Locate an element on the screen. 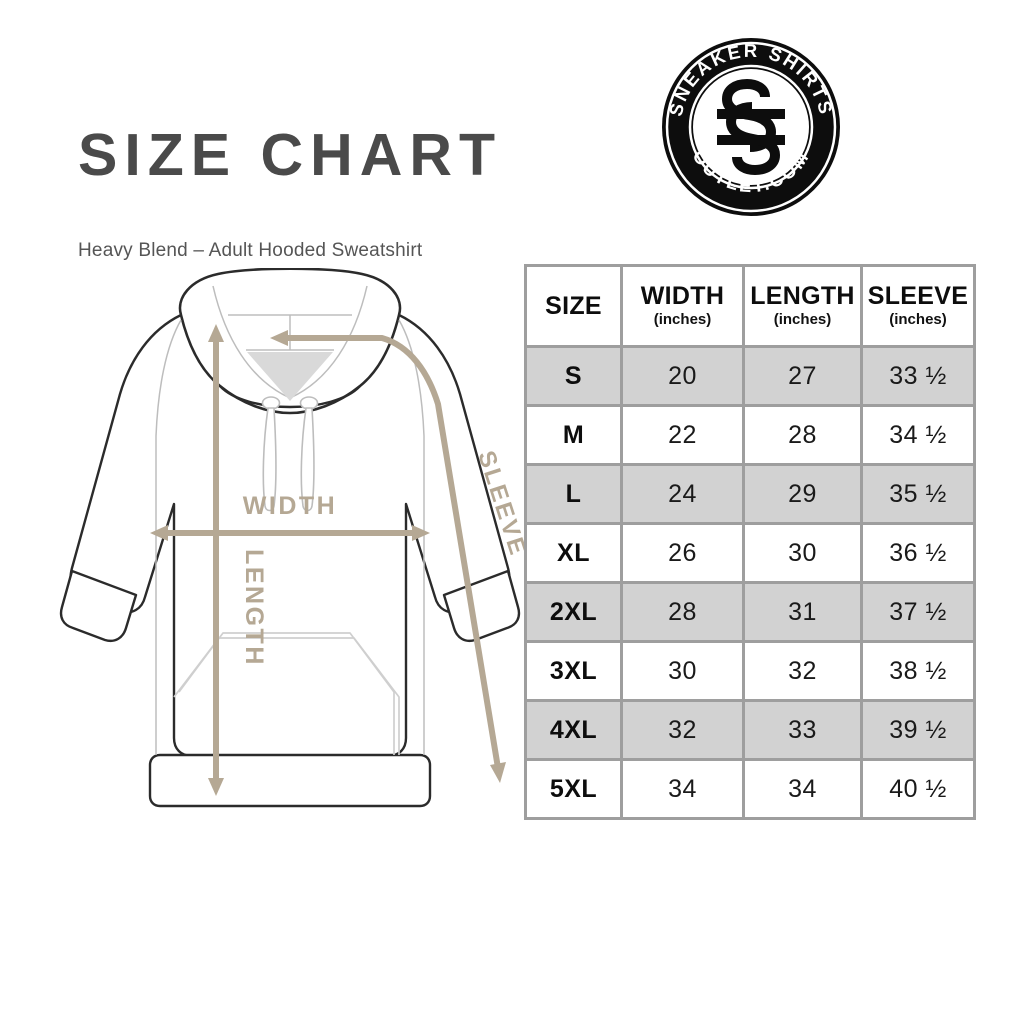 The image size is (1024, 1024). column-header-width-unit: (inches) is located at coordinates (682, 319).